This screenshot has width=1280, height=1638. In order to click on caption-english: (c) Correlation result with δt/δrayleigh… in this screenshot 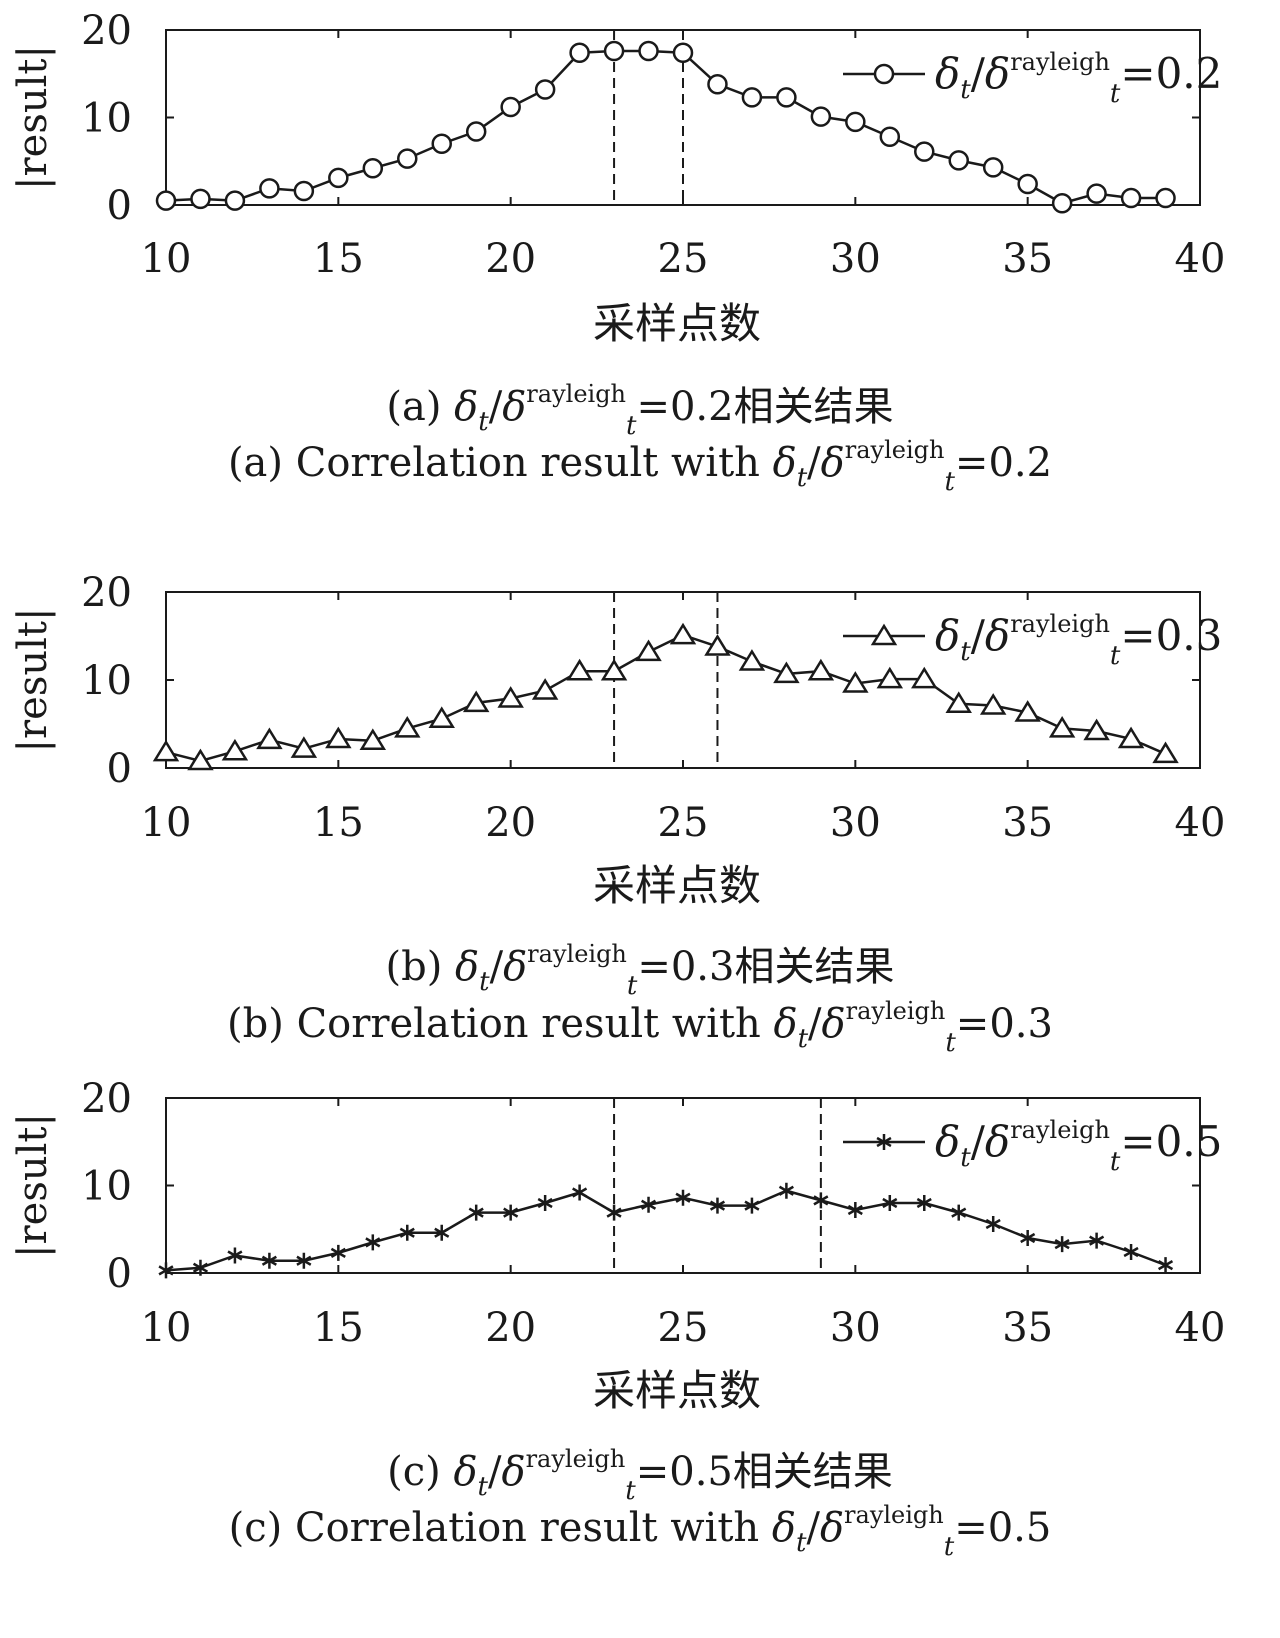, I will do `click(640, 1531)`.